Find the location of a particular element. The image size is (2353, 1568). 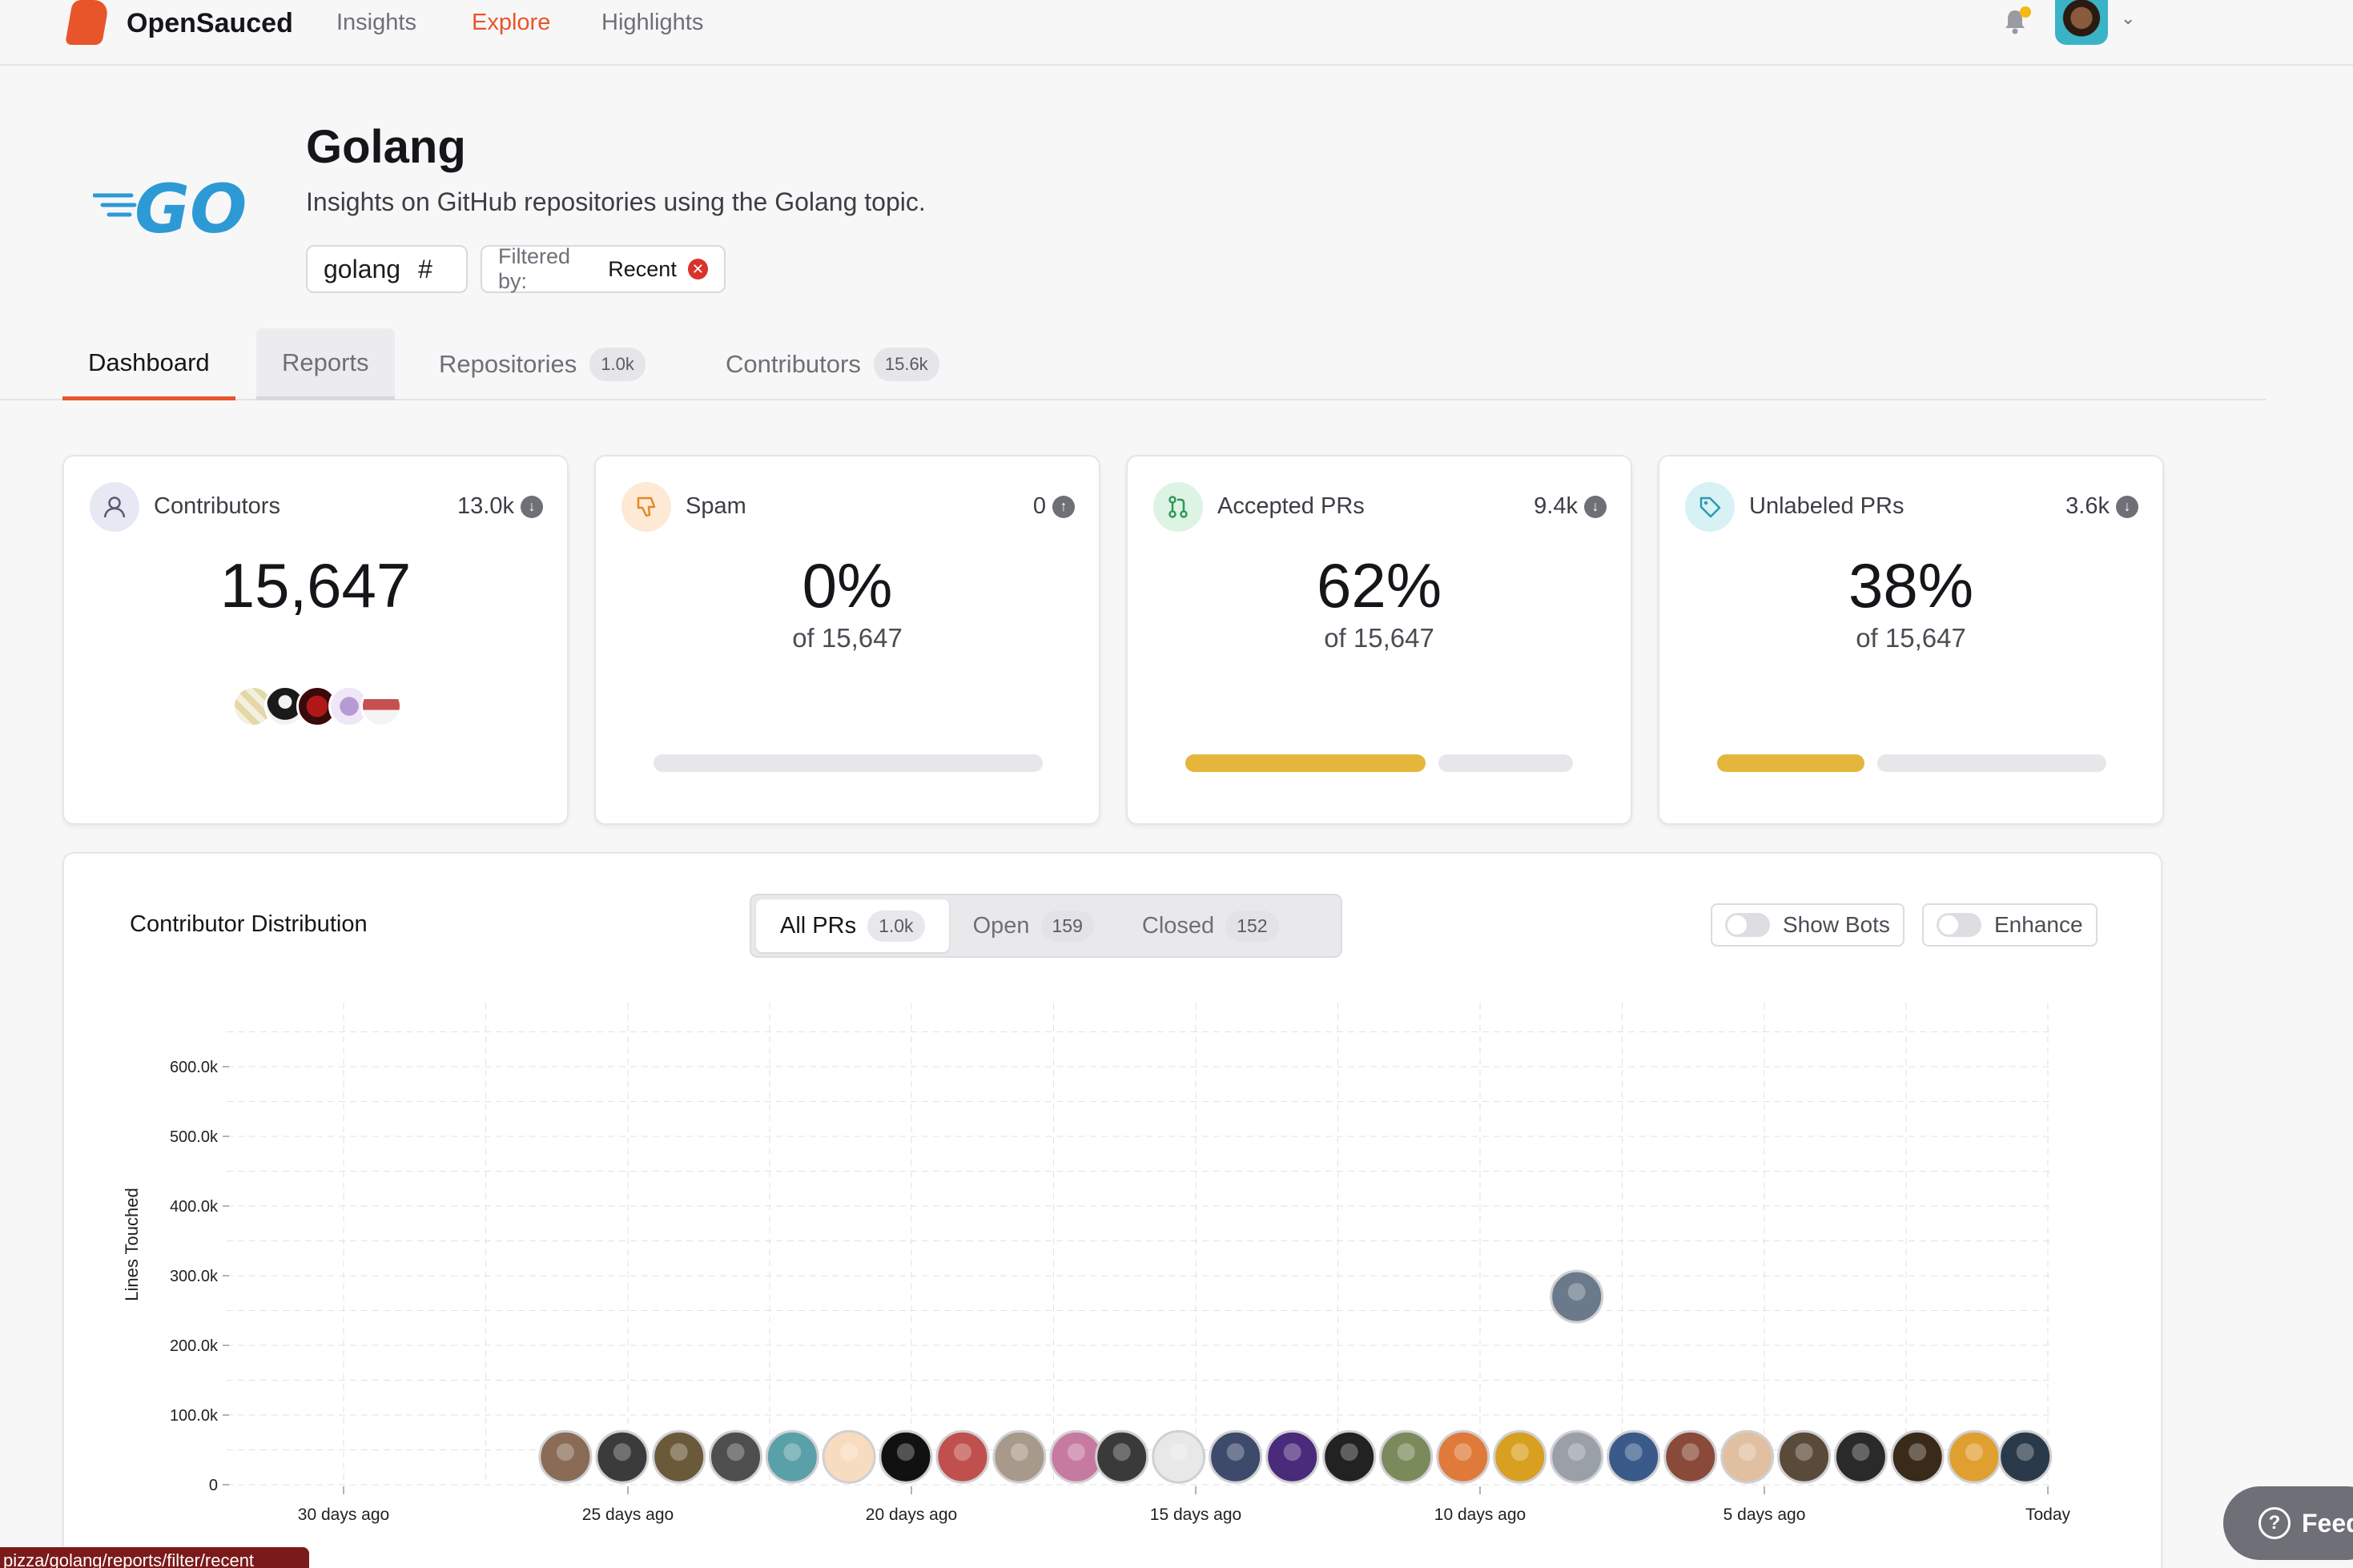

tab-contributors: Contributors 15.6k is located at coordinates (832, 364).